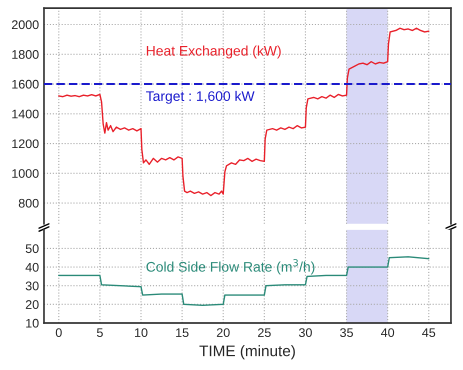 The height and width of the screenshot is (370, 463). I want to click on text: Heat Exchanged (kW), so click(213, 52).